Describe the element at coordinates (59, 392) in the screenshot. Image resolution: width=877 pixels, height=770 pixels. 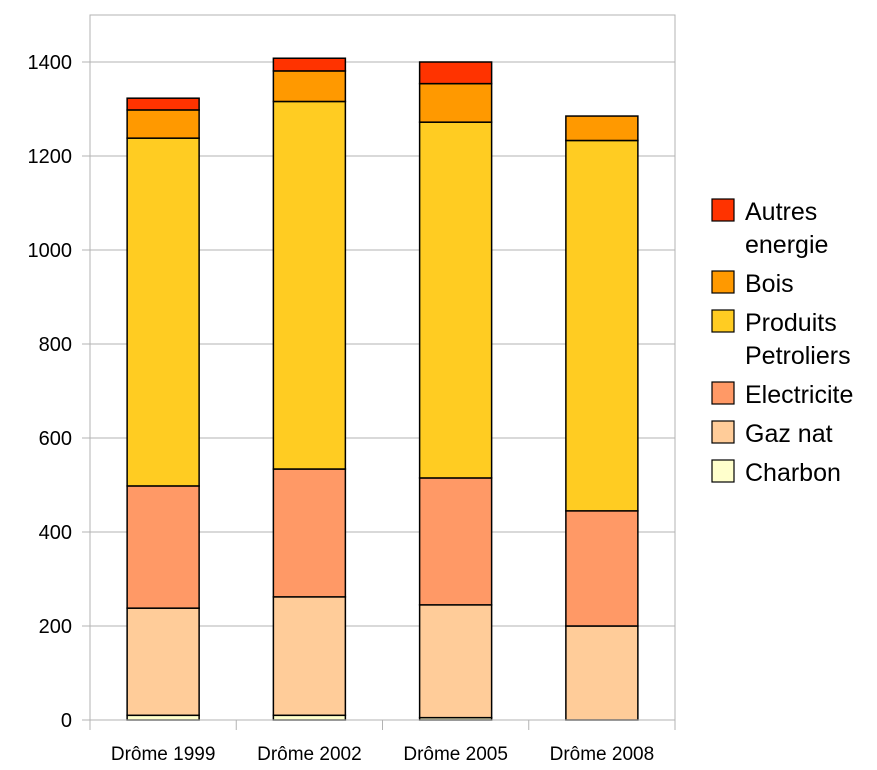
I see `y-axis-ticks: 0 200 400 600 800 1000 1200 1400` at that location.